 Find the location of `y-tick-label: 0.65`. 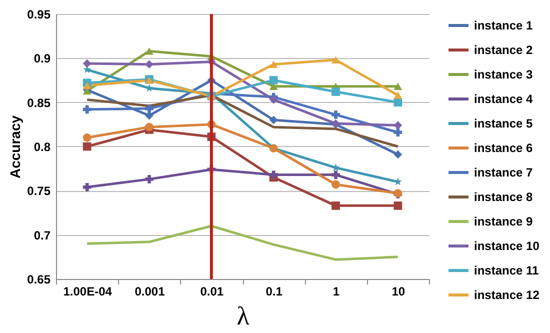

y-tick-label: 0.65 is located at coordinates (39, 279).